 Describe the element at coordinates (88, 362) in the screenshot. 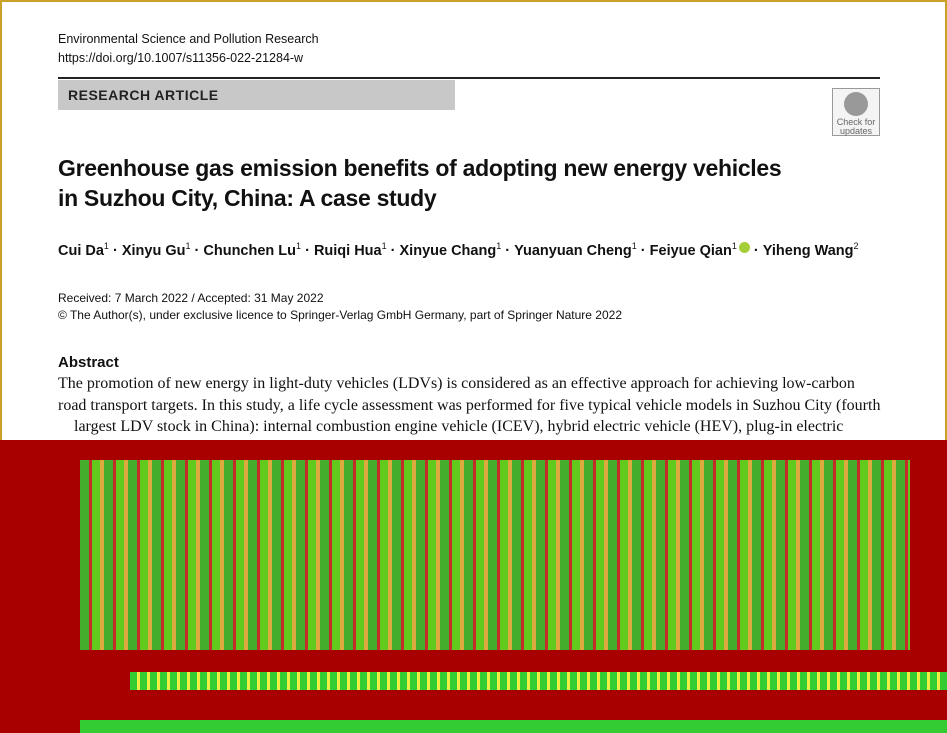

I see `abstract-heading: Abstract` at that location.